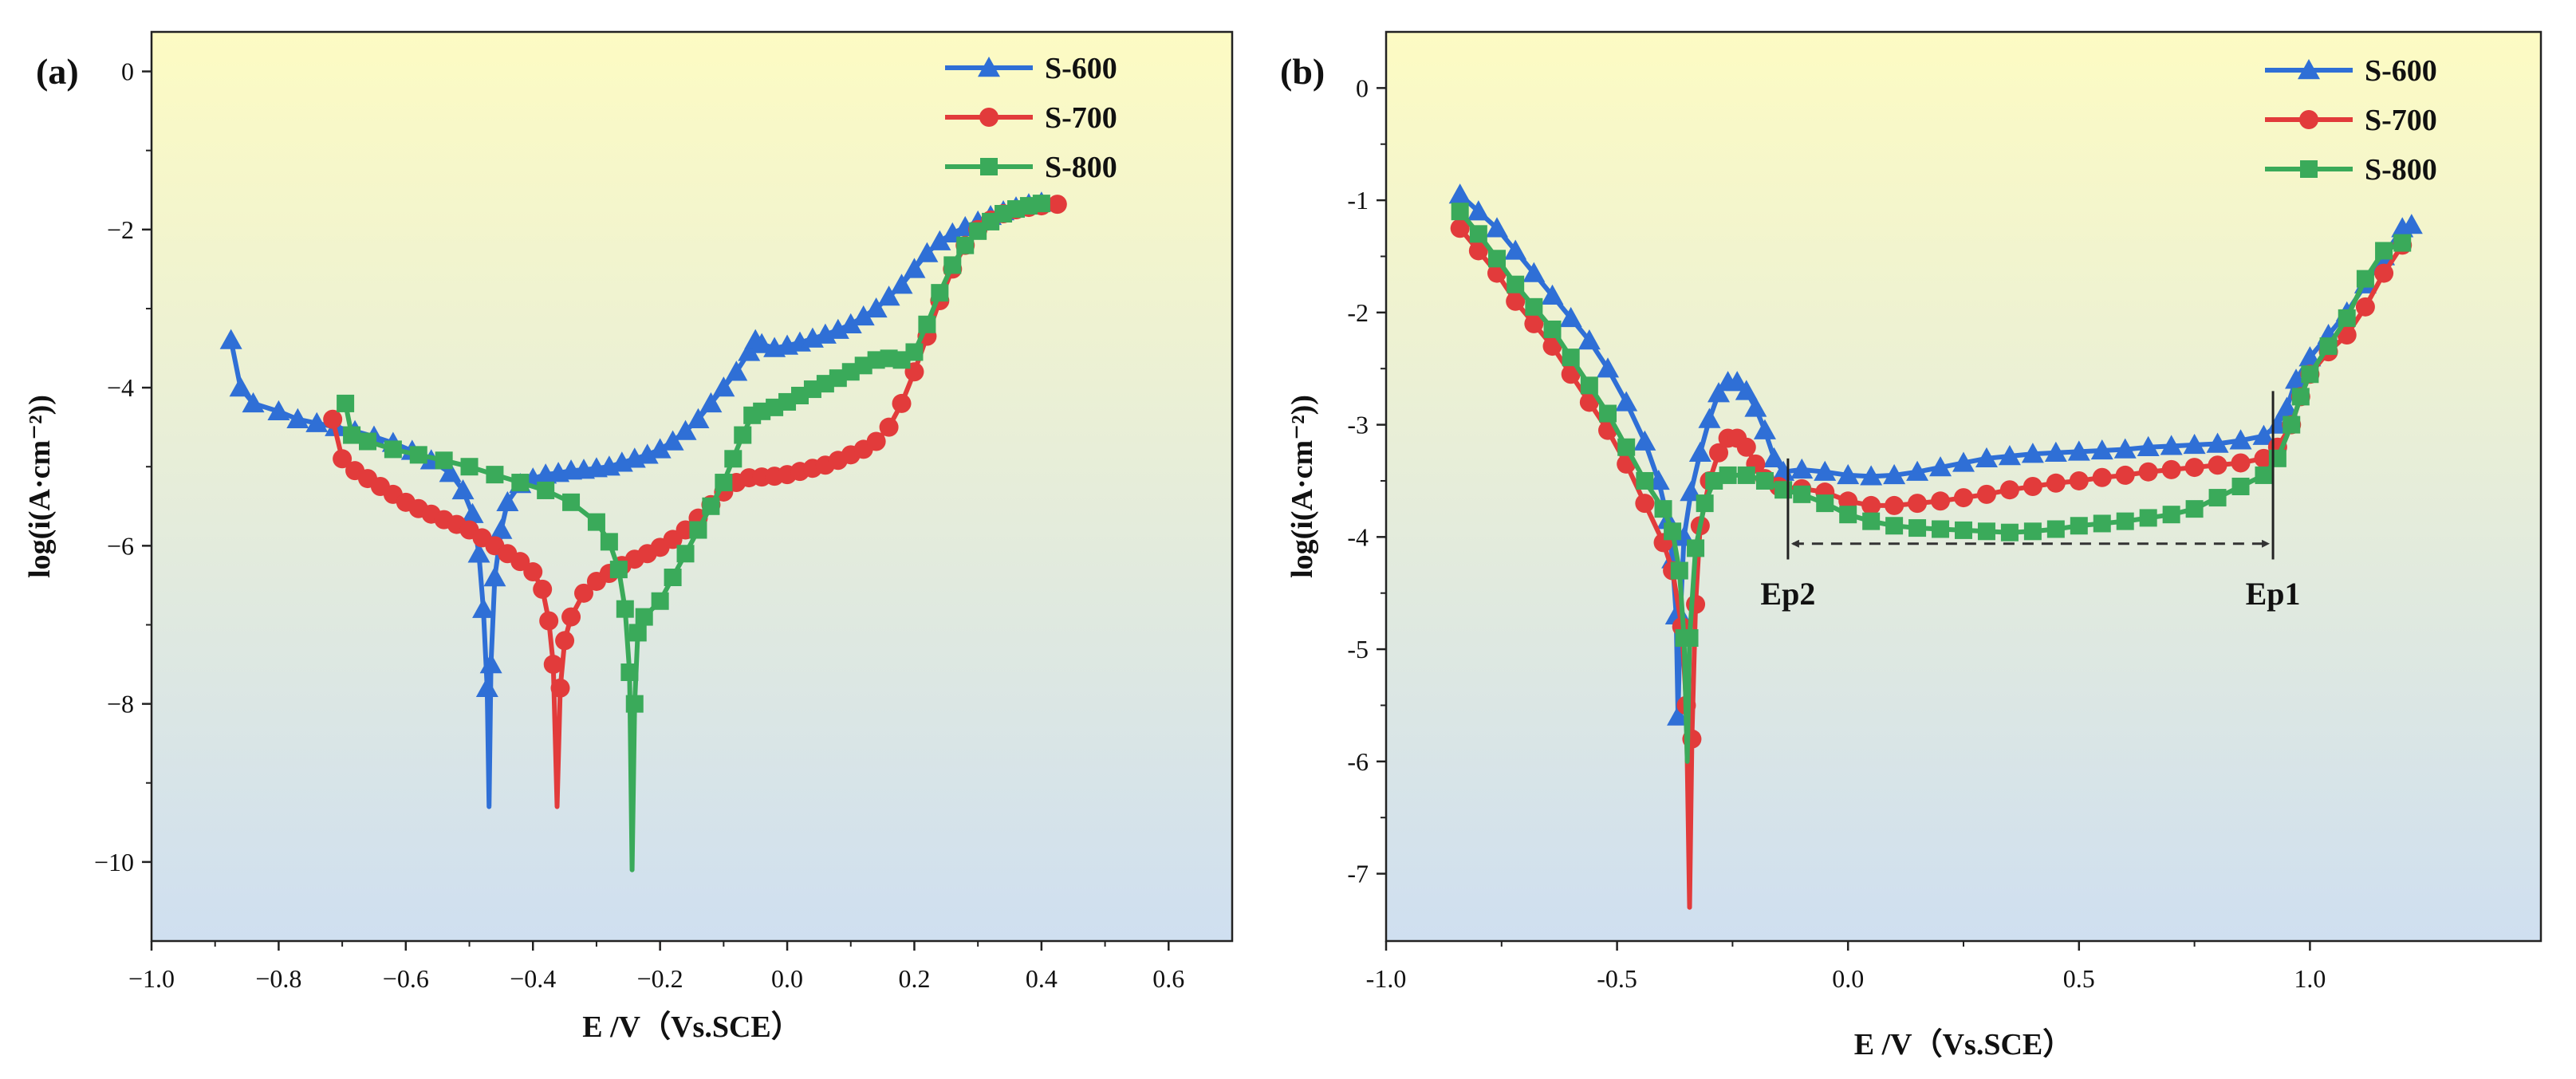  Describe the element at coordinates (2273, 594) in the screenshot. I see `annotation-label: Ep1` at that location.